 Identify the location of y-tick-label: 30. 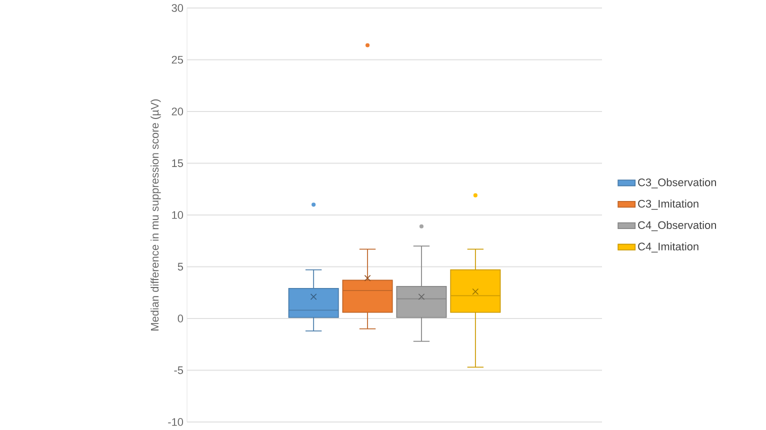
(178, 8).